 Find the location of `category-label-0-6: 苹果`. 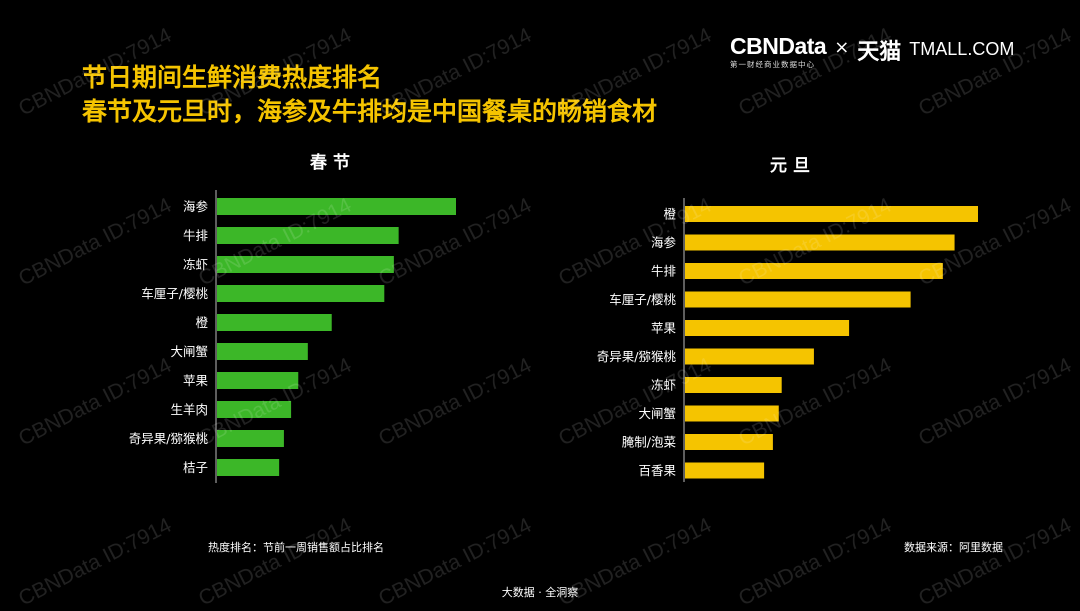

category-label-0-6: 苹果 is located at coordinates (196, 380).